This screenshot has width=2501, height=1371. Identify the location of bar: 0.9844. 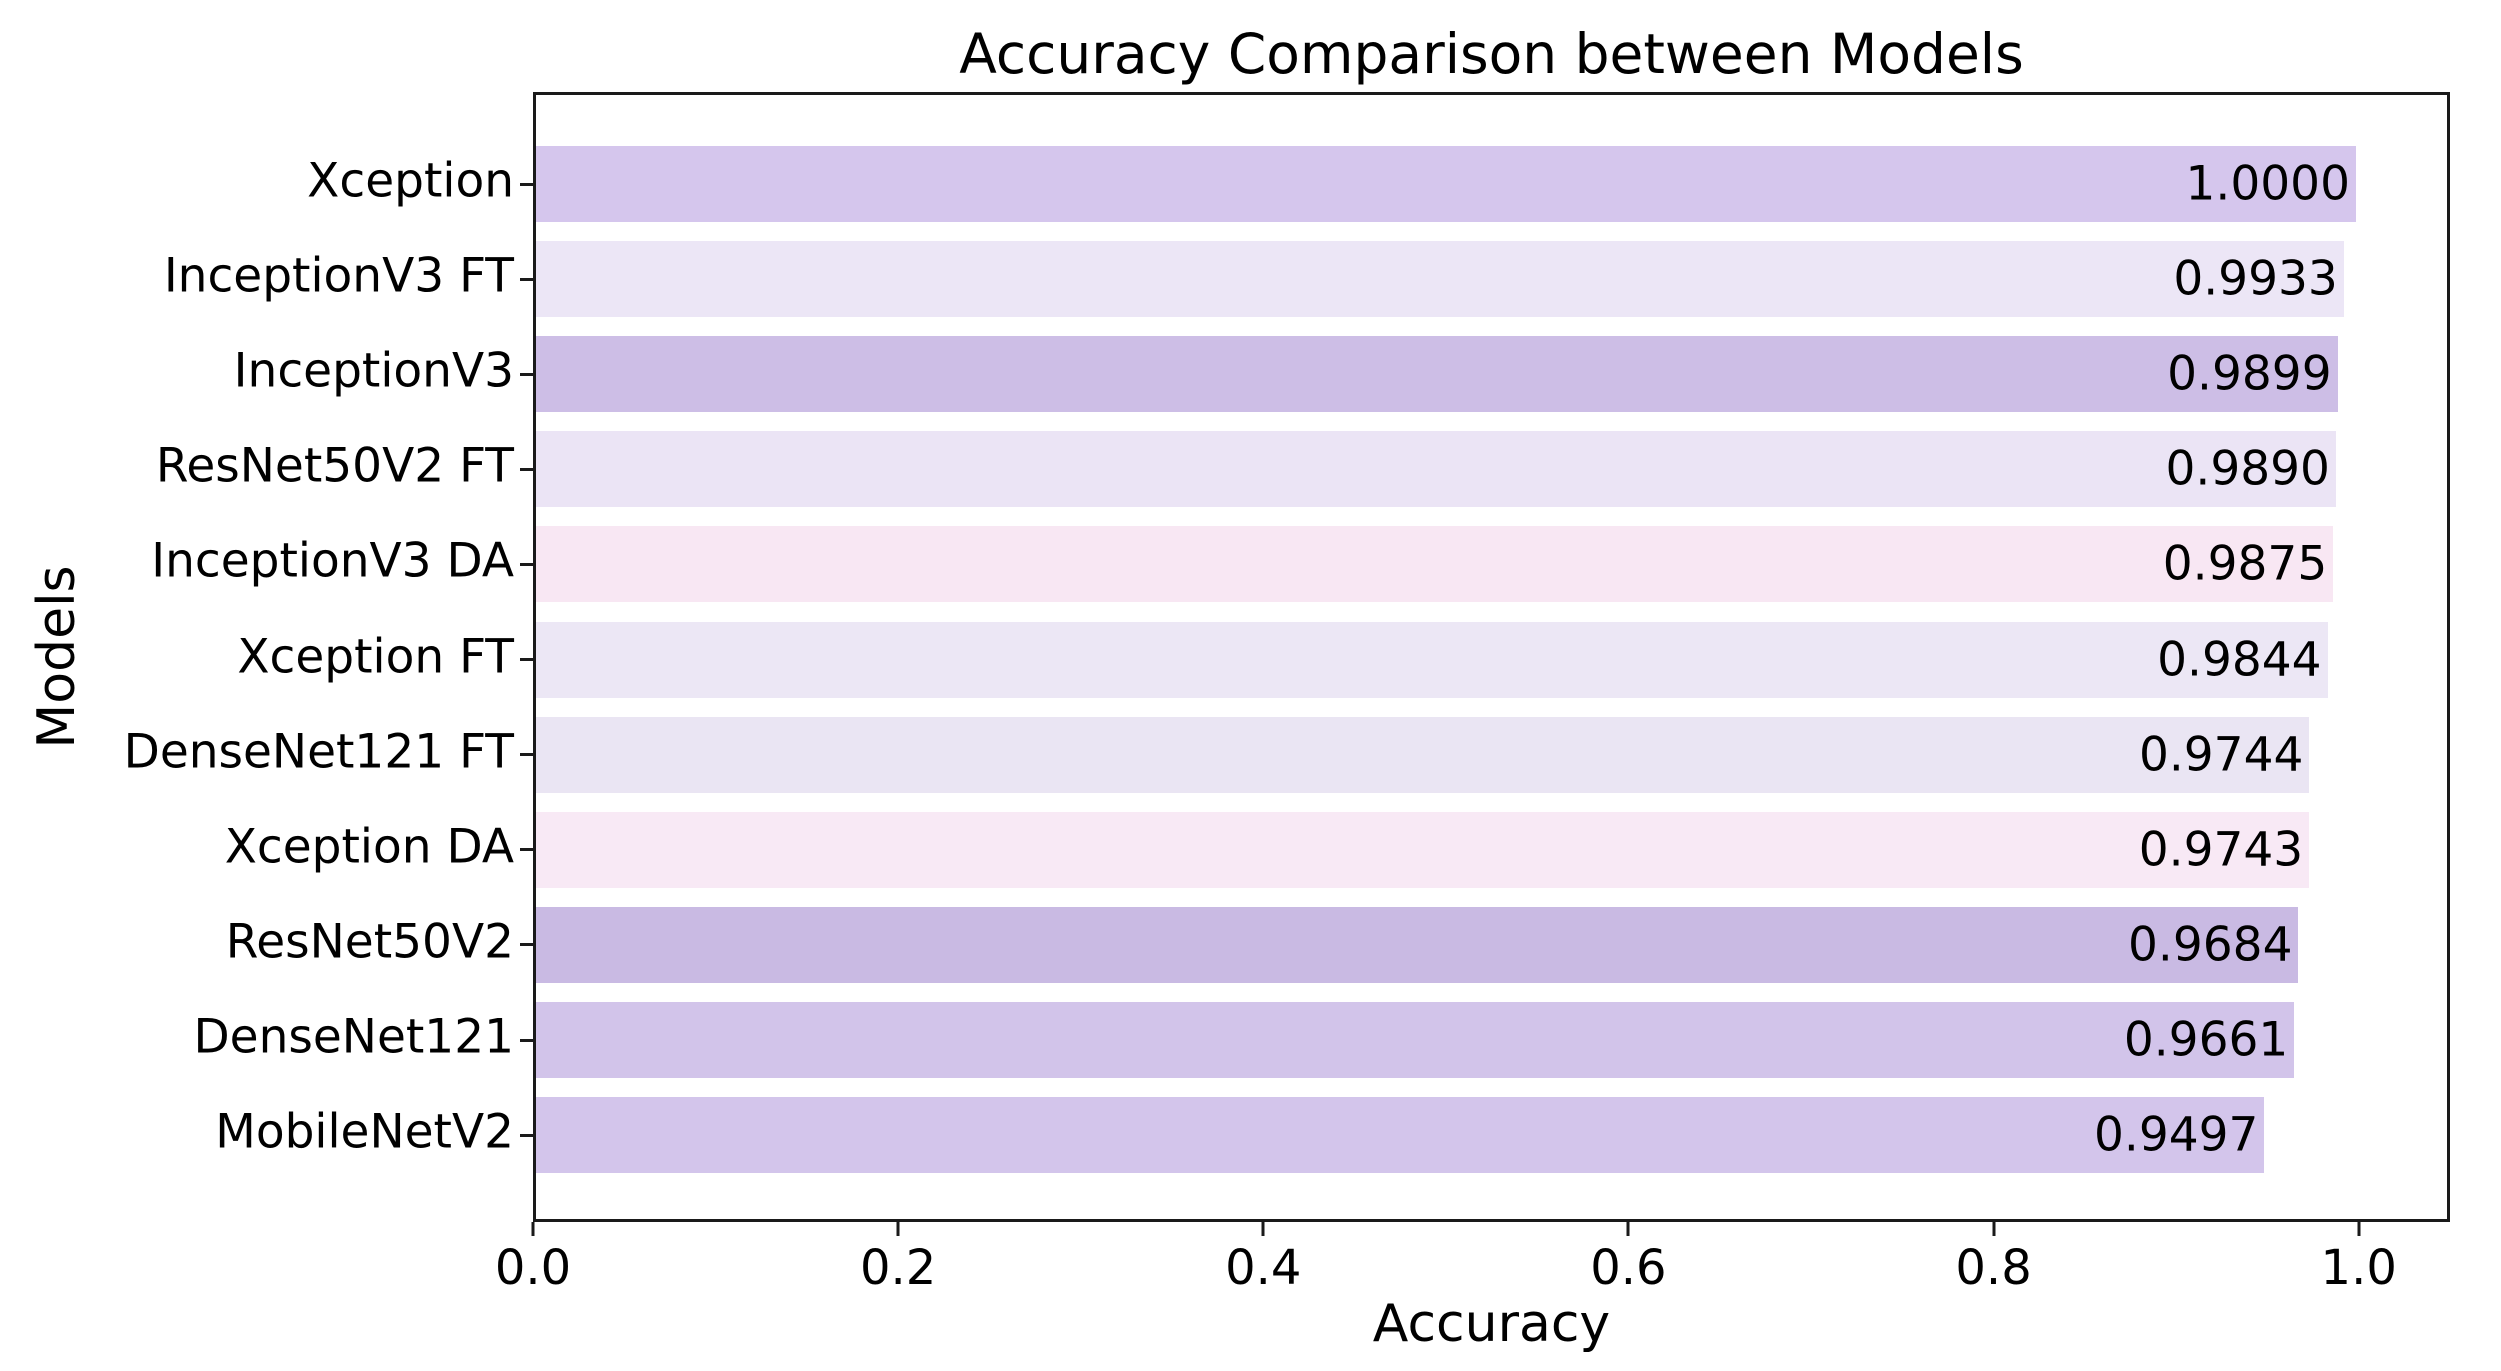
(1432, 659).